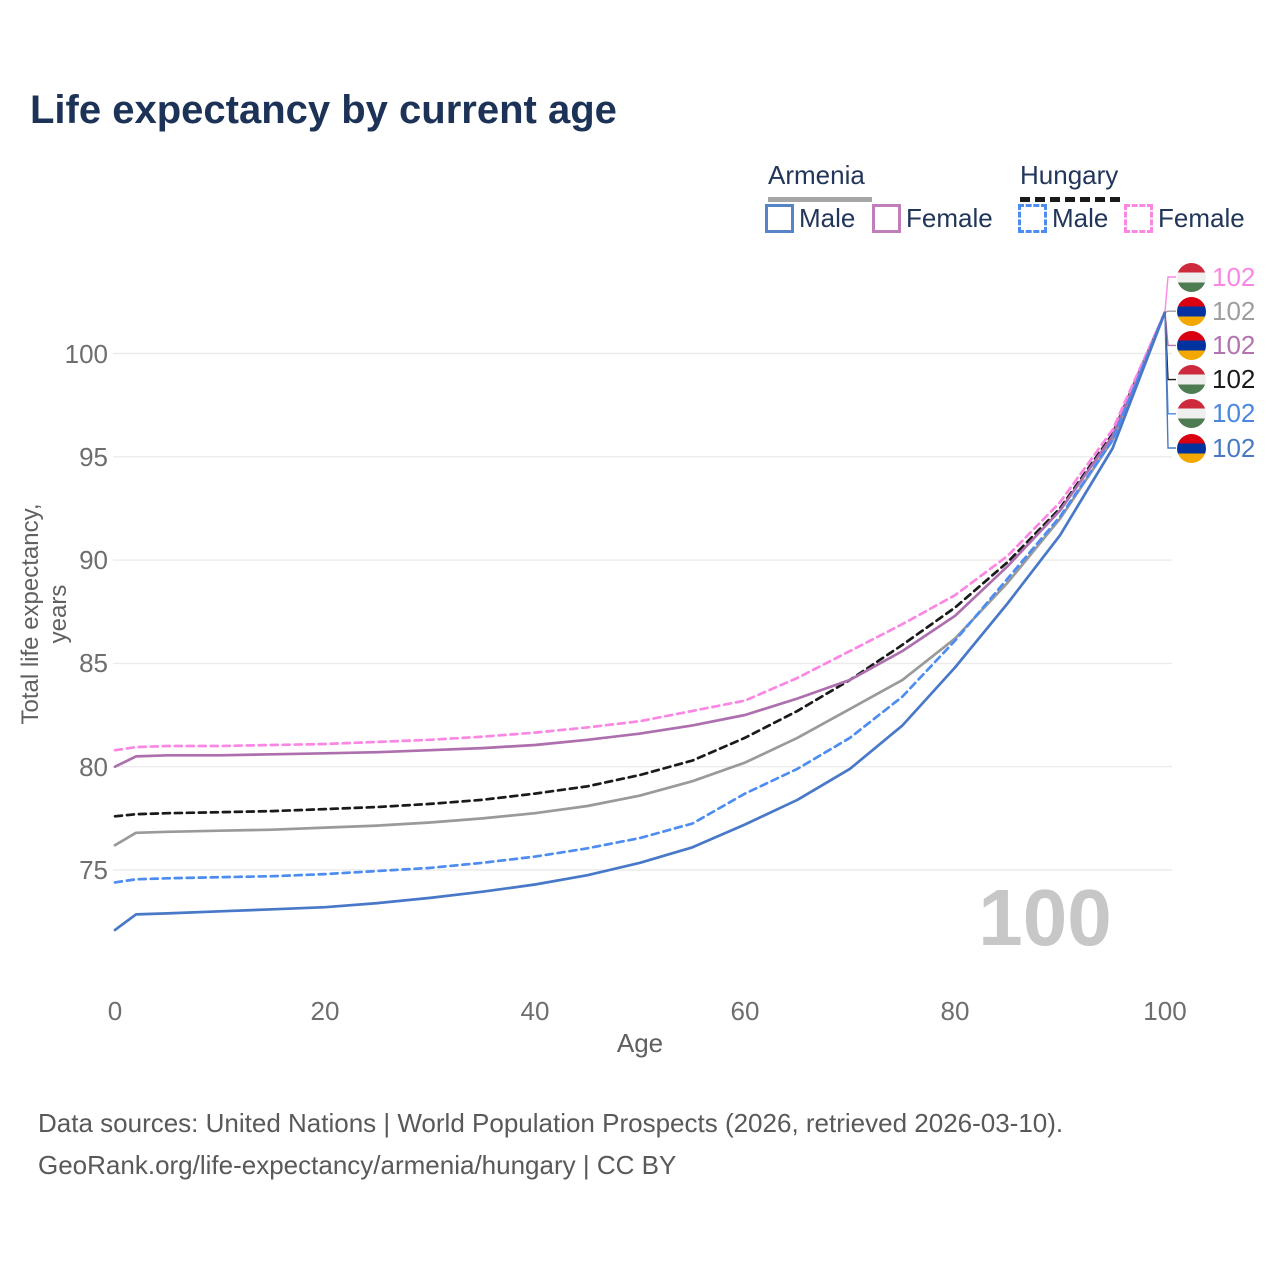  I want to click on y-tick-label-90: 90, so click(93, 560).